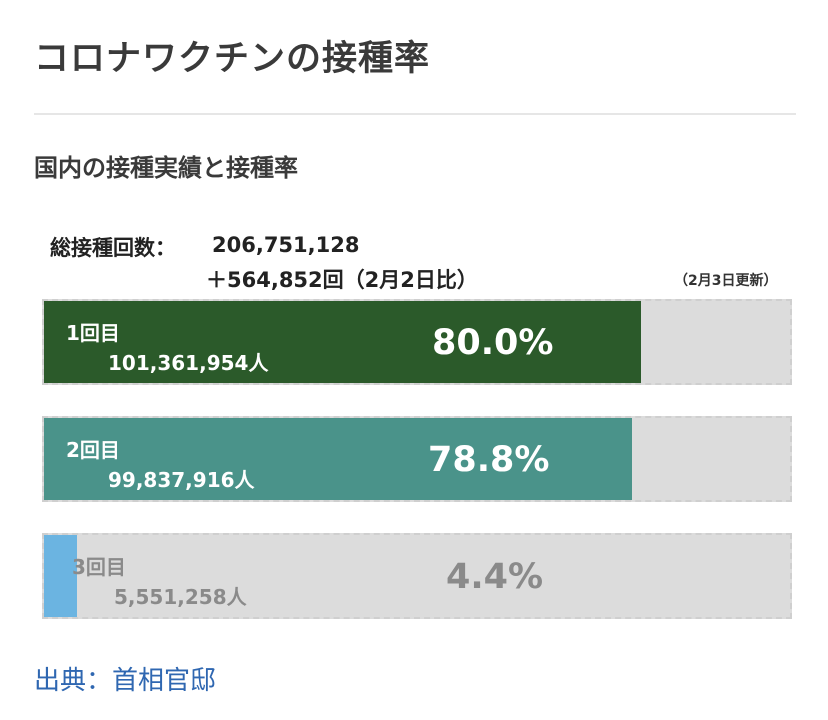  What do you see at coordinates (180, 597) in the screenshot?
I see `dose3-count: 5,551,258人` at bounding box center [180, 597].